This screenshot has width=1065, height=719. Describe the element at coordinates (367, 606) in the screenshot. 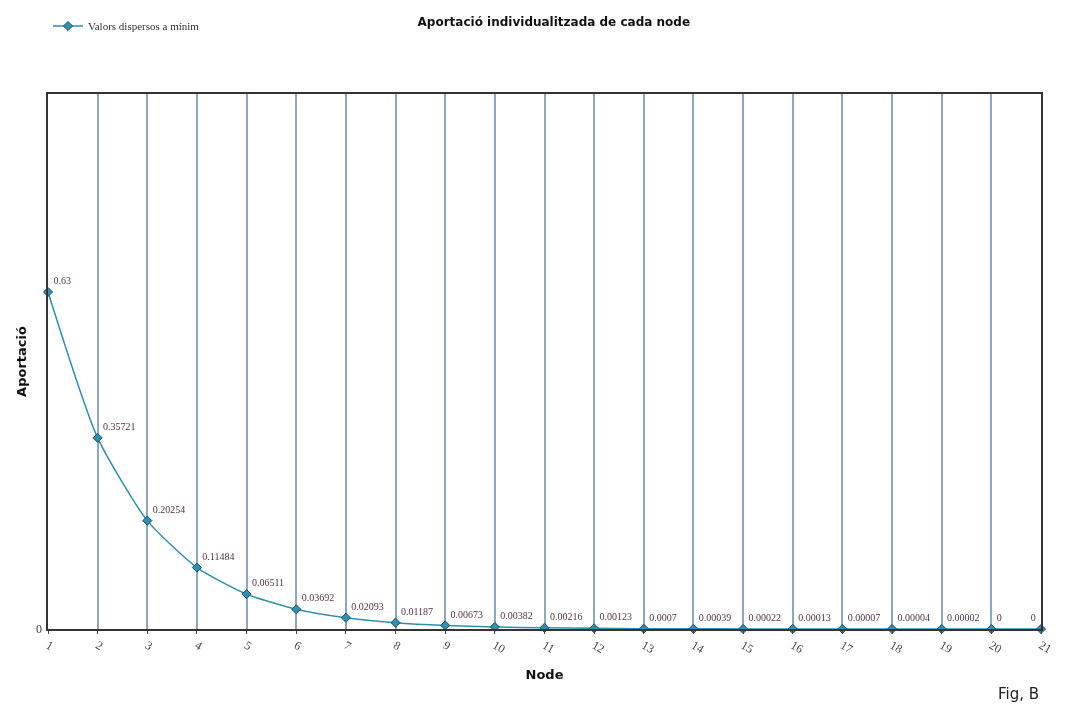

I see `data-label: 0.02093` at that location.